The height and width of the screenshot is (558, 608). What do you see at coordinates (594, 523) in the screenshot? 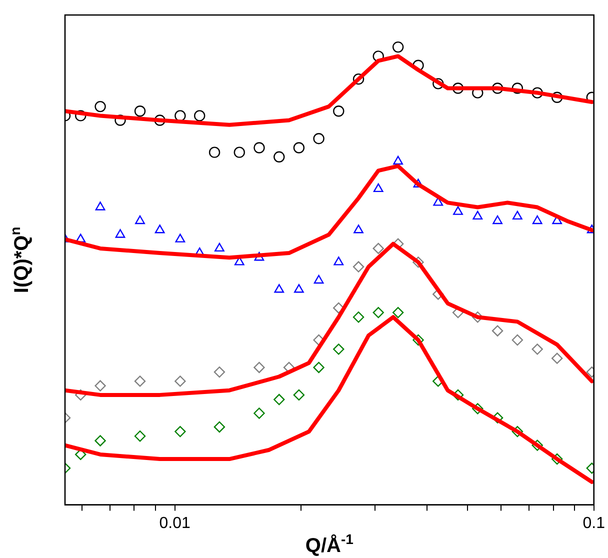
I see `x-tick-label: 0.1` at bounding box center [594, 523].